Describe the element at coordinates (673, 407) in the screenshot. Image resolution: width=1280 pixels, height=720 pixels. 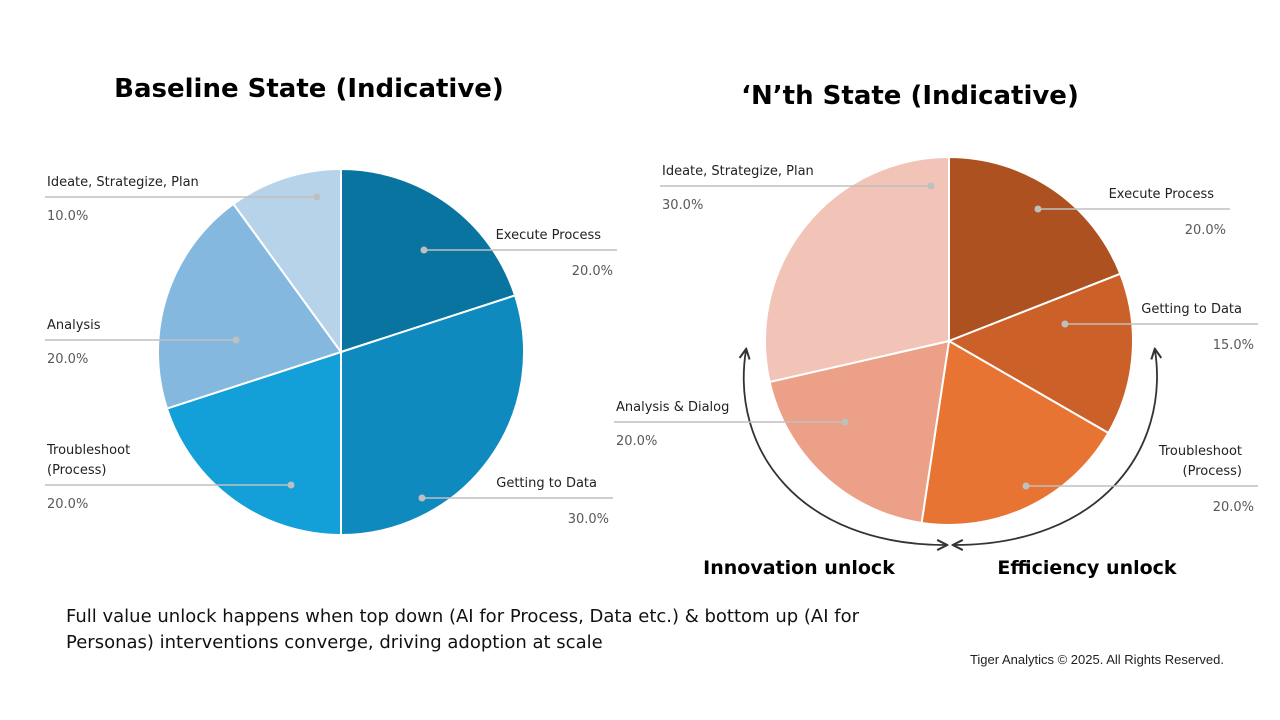
I see `slice-label: Analysis & Dialog` at that location.